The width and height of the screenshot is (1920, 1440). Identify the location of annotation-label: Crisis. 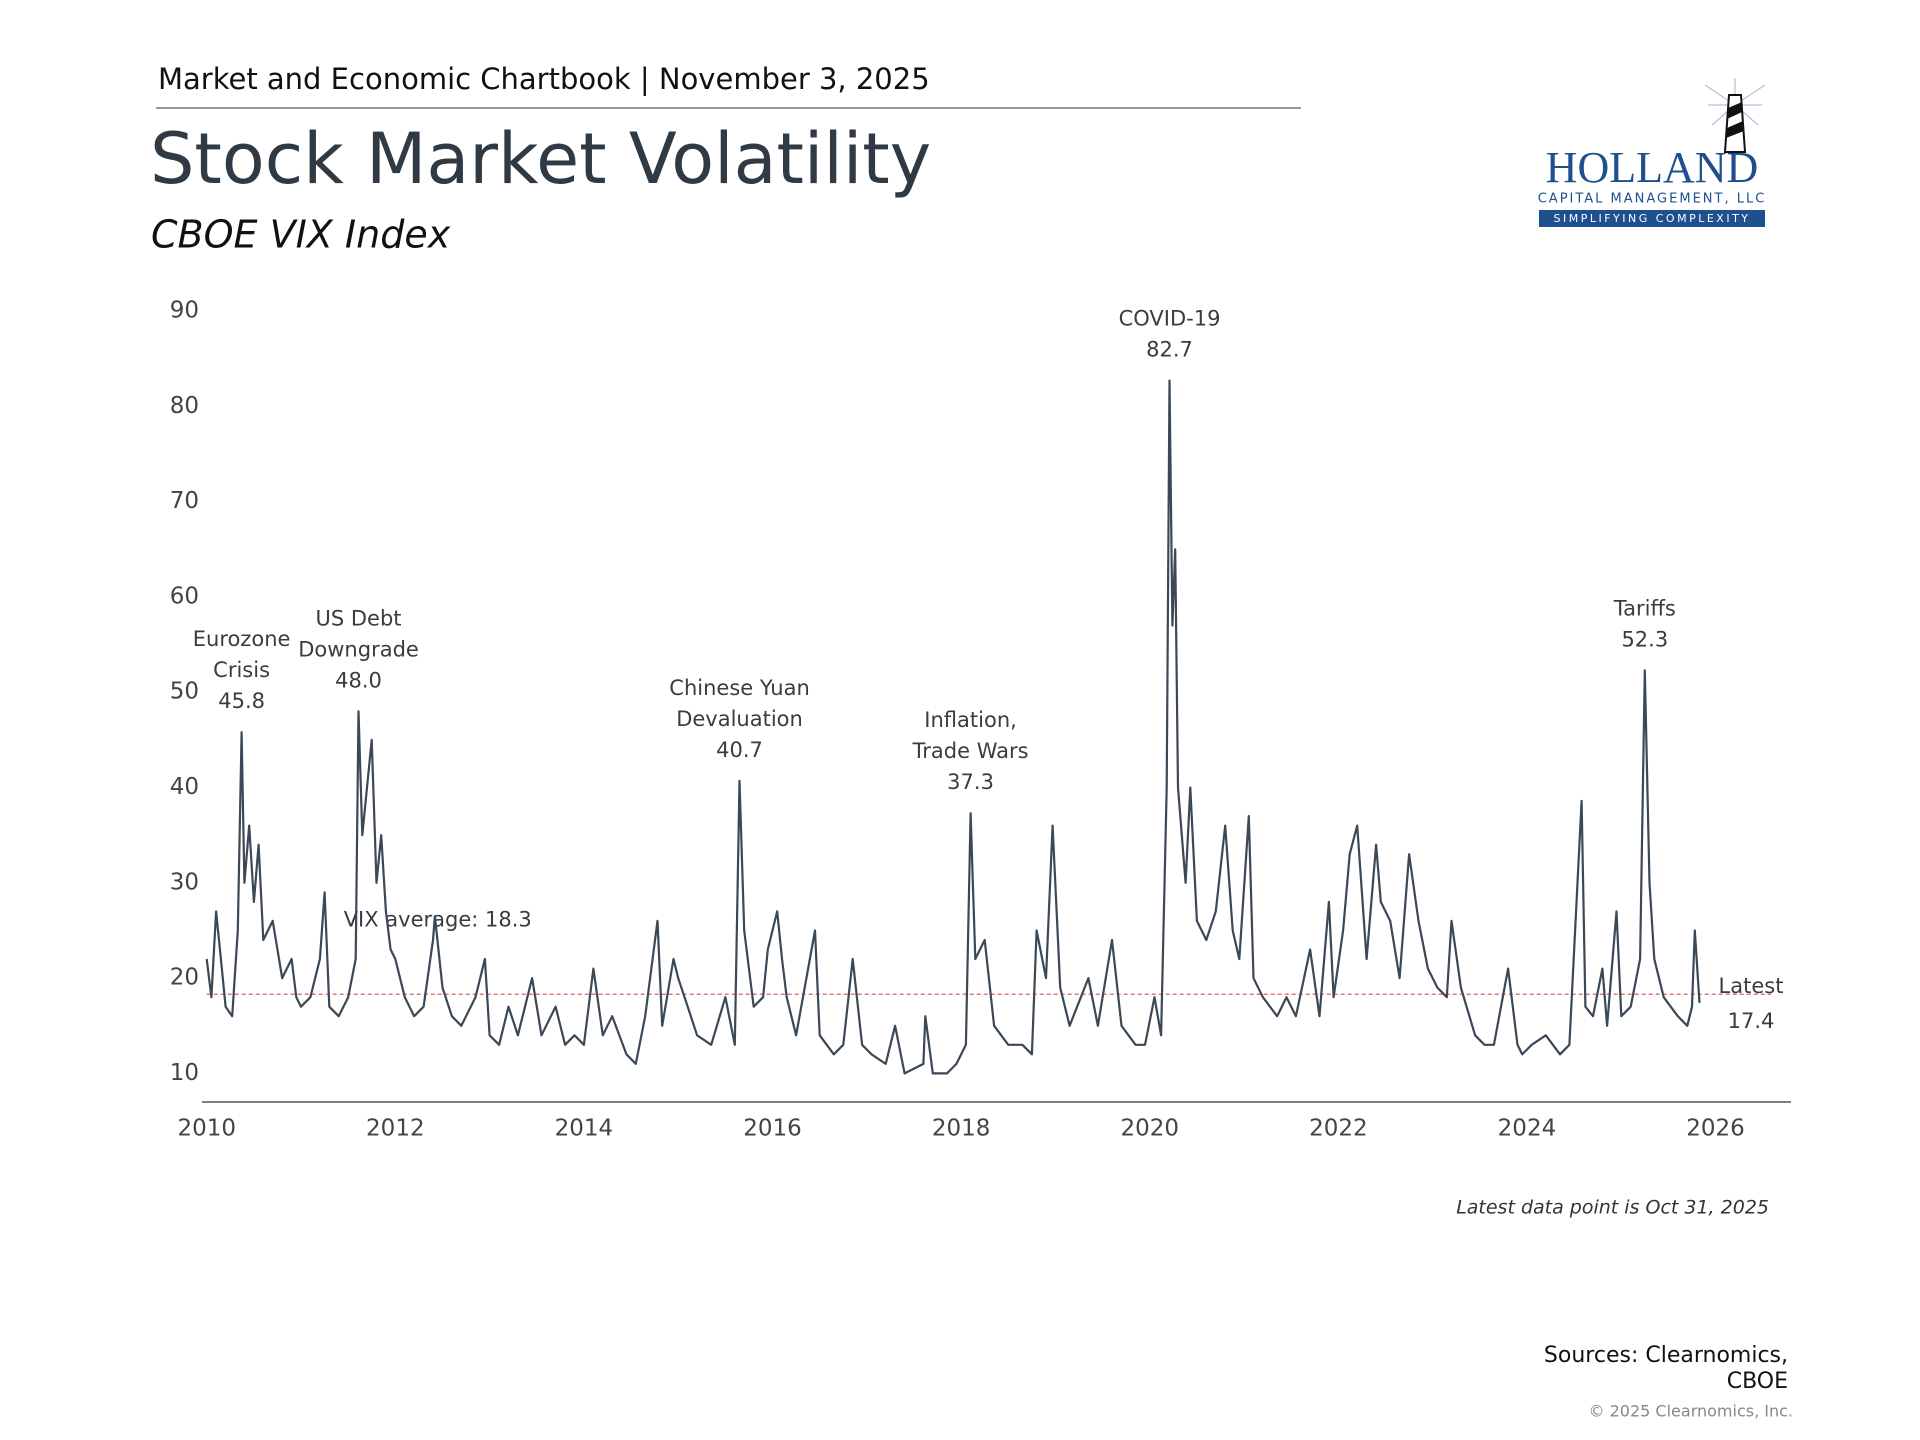
(241, 670).